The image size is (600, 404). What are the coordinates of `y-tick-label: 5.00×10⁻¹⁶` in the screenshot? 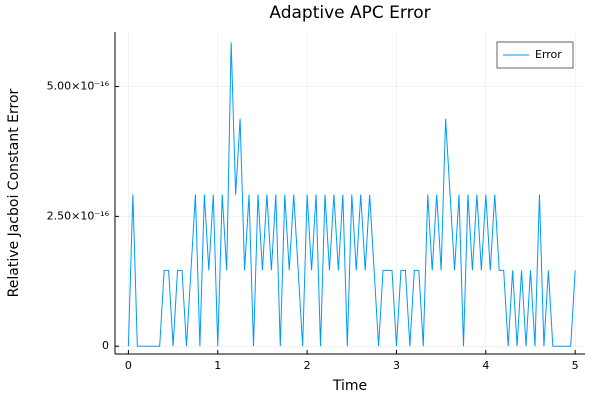 It's located at (78, 86).